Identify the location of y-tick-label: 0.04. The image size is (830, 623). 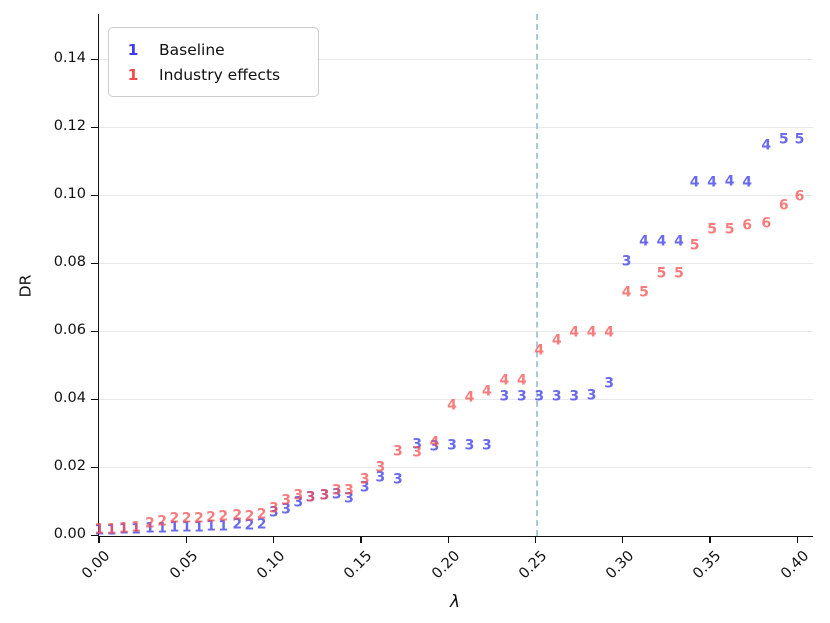
(69, 397).